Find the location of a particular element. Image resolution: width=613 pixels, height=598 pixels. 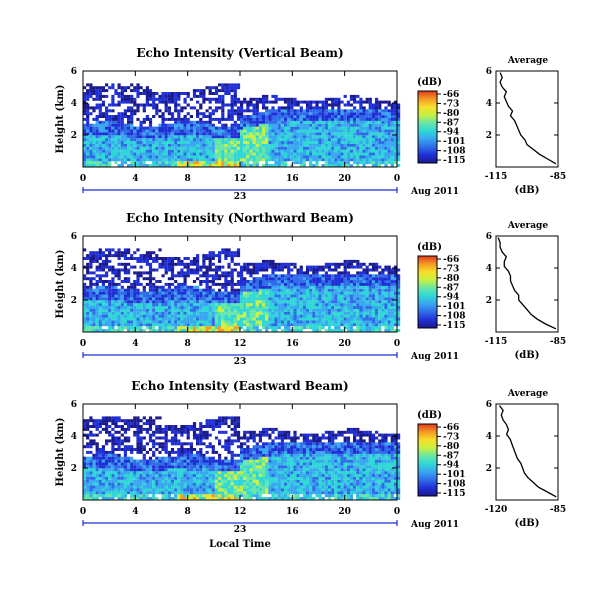

profile-panel: Average 6 4 2 -120 -85 (dB) is located at coordinates (525, 459).